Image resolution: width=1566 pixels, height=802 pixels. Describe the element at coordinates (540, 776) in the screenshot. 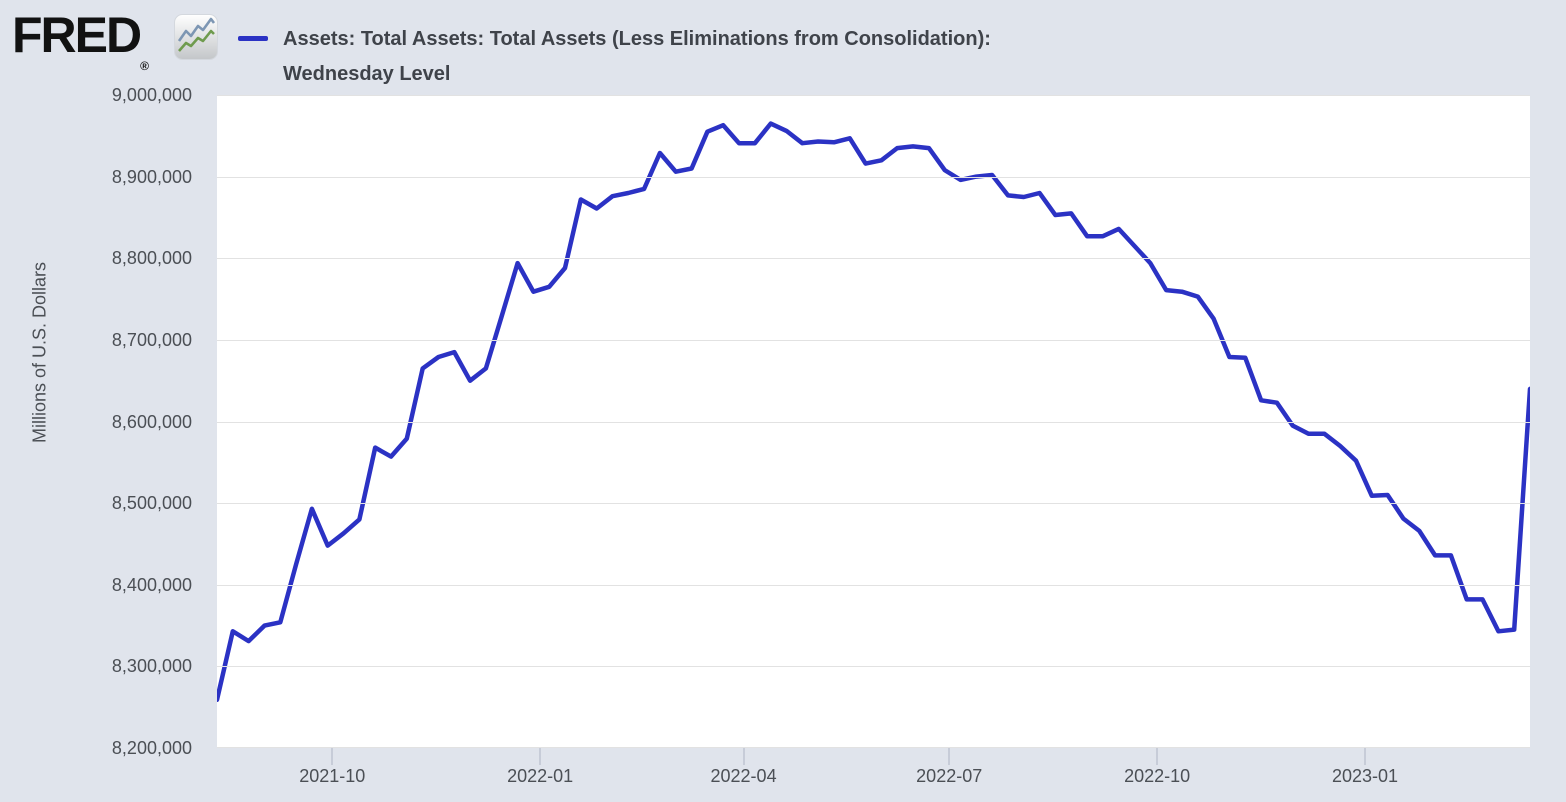

I see `x-axis-tick-label: 2022-01` at that location.